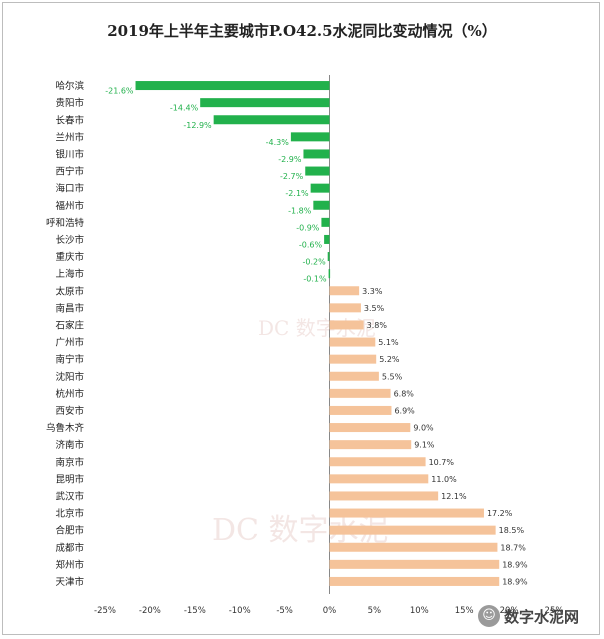  Describe the element at coordinates (69, 514) in the screenshot. I see `category-label: 北京市` at that location.